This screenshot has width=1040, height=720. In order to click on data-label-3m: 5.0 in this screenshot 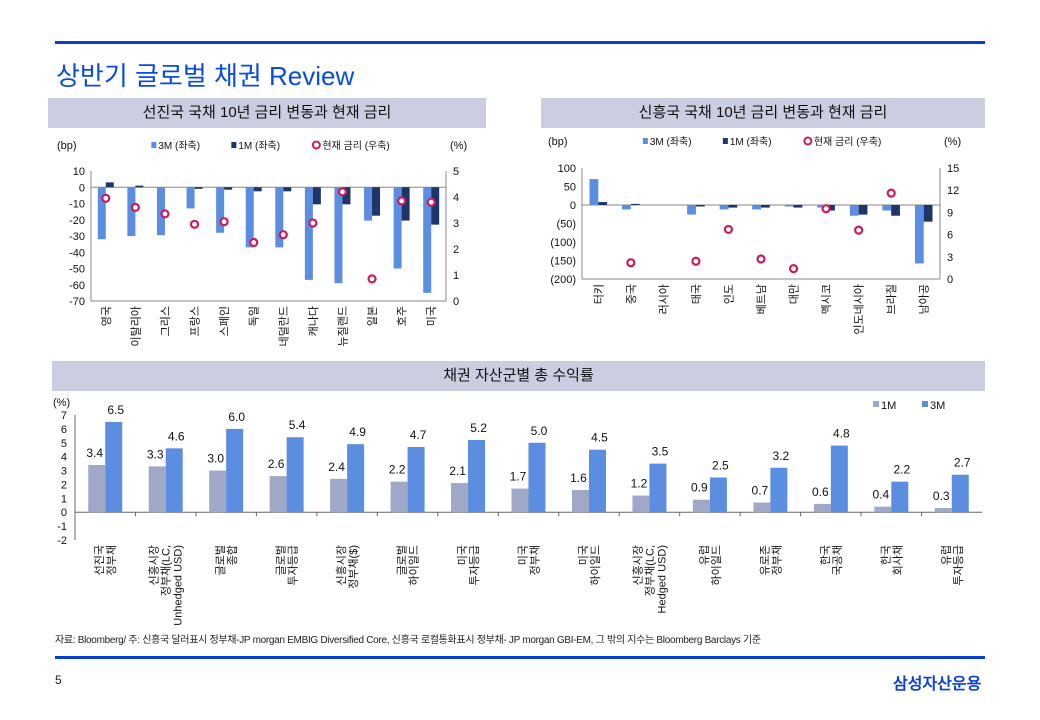, I will do `click(539, 431)`.